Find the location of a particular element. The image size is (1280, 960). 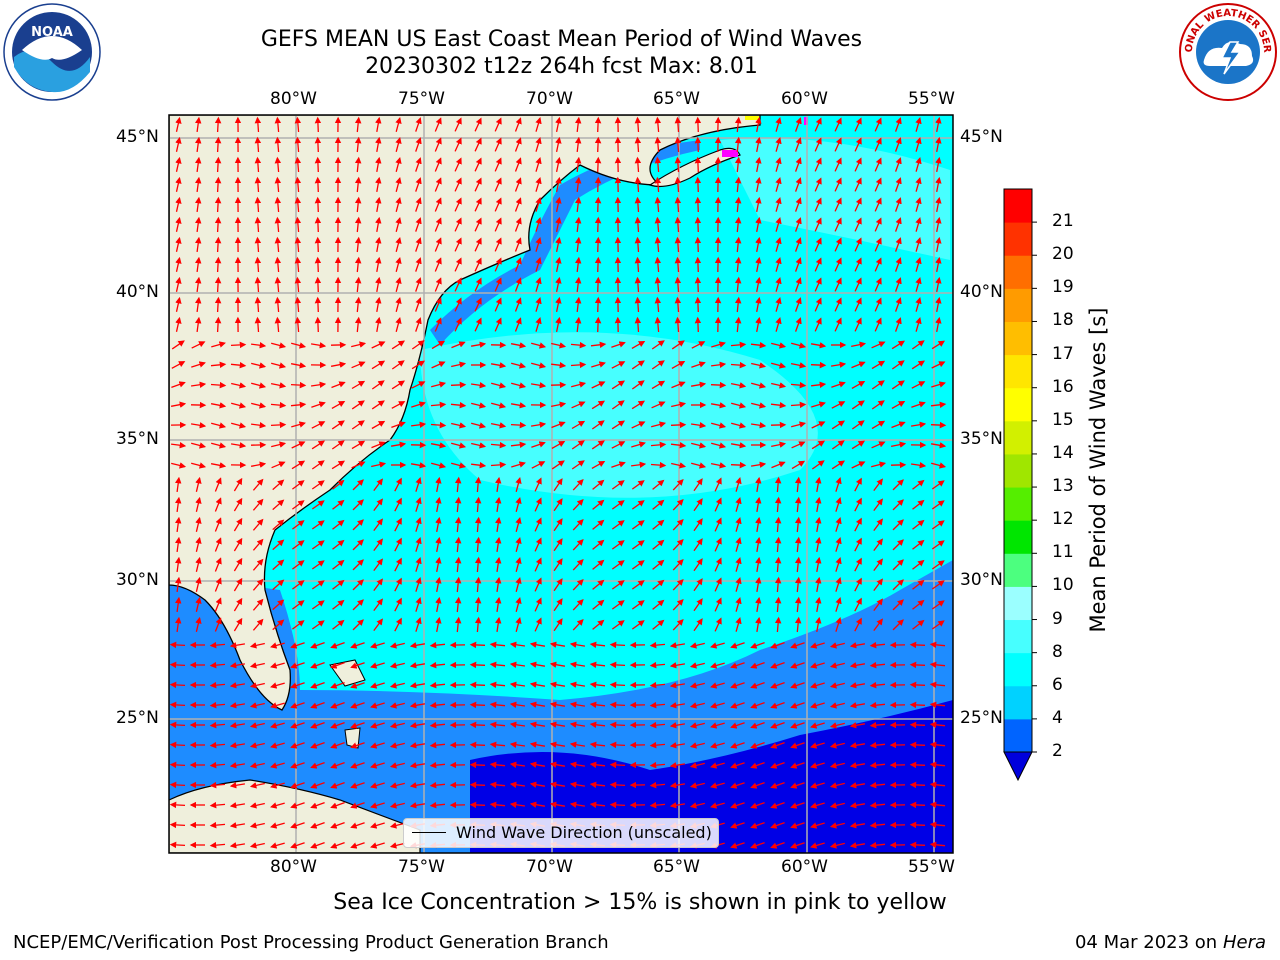

colorbar-tick-label: 15 is located at coordinates (1063, 419).